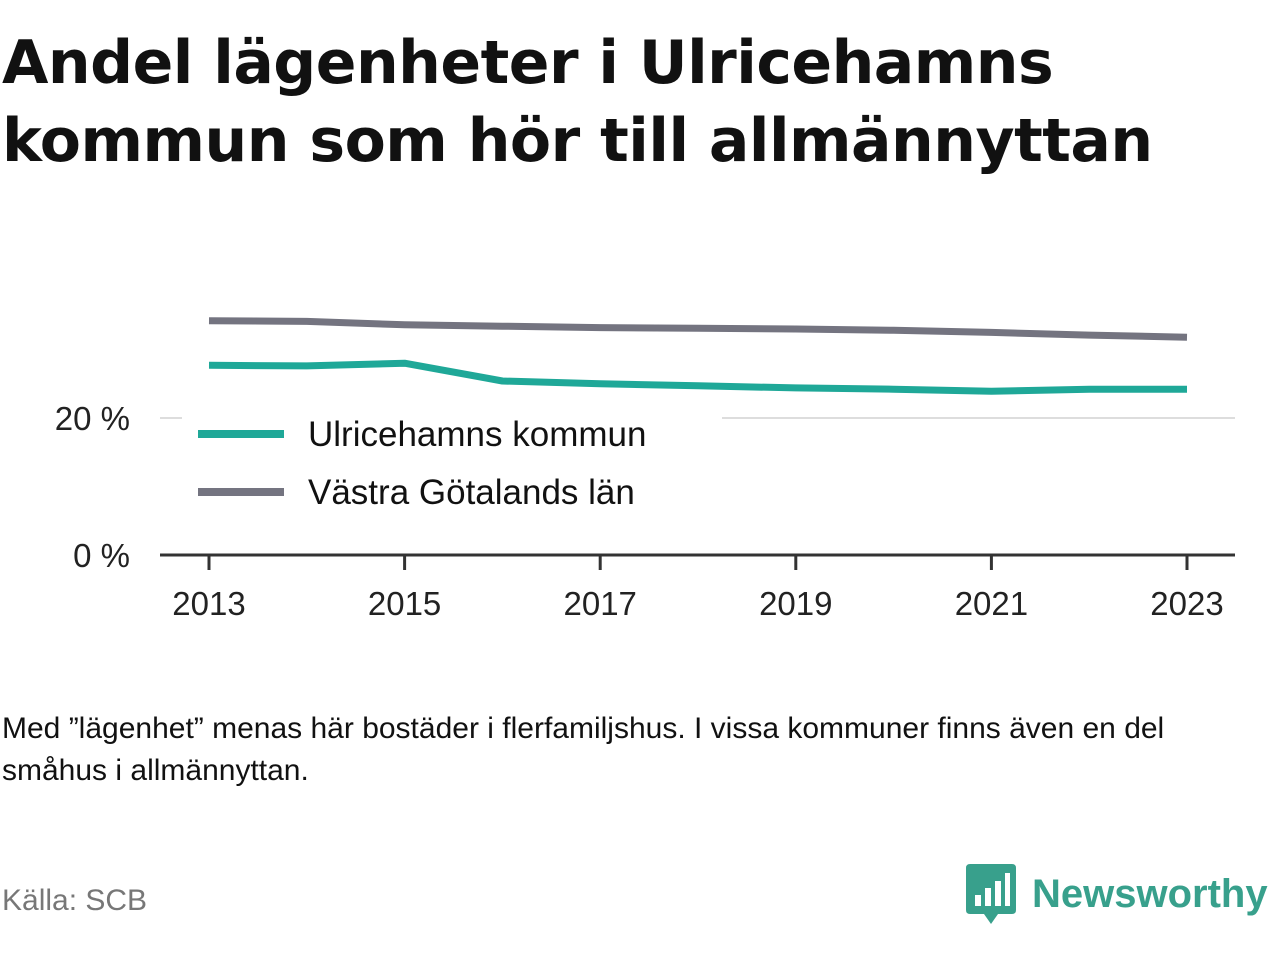 The image size is (1280, 960). Describe the element at coordinates (1186, 603) in the screenshot. I see `x-tick-label: 2023` at that location.